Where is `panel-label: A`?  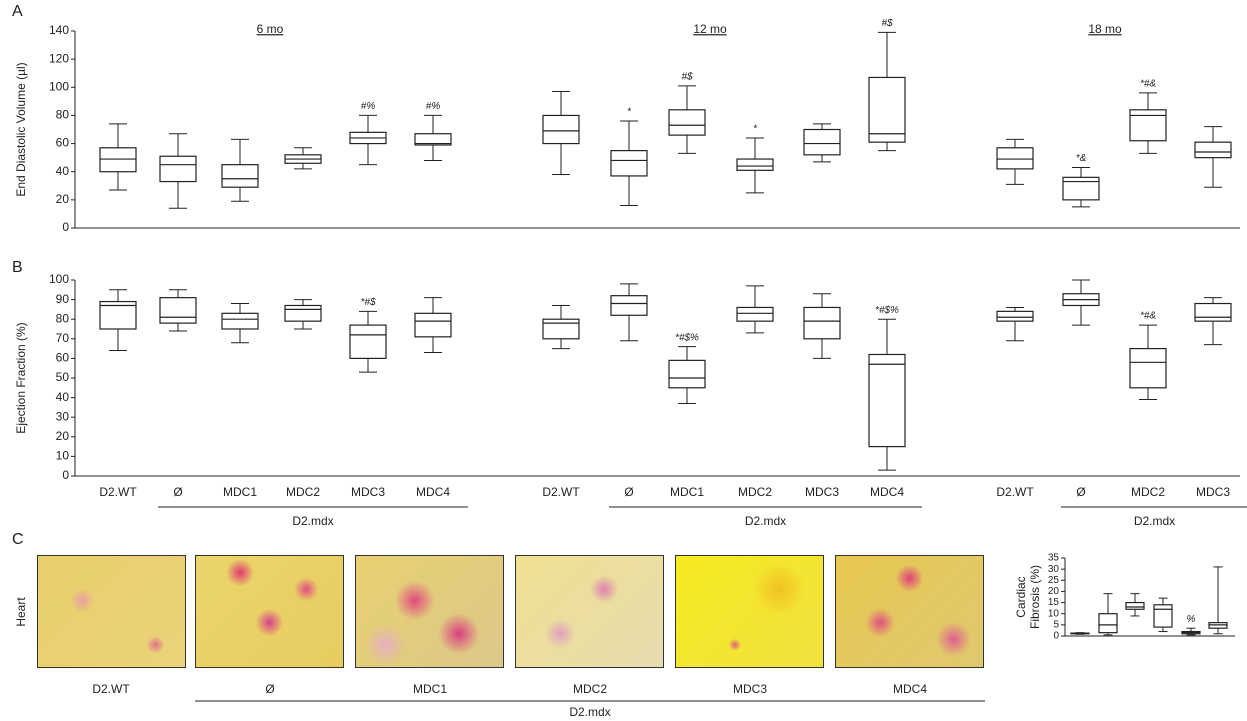 panel-label: A is located at coordinates (17, 11).